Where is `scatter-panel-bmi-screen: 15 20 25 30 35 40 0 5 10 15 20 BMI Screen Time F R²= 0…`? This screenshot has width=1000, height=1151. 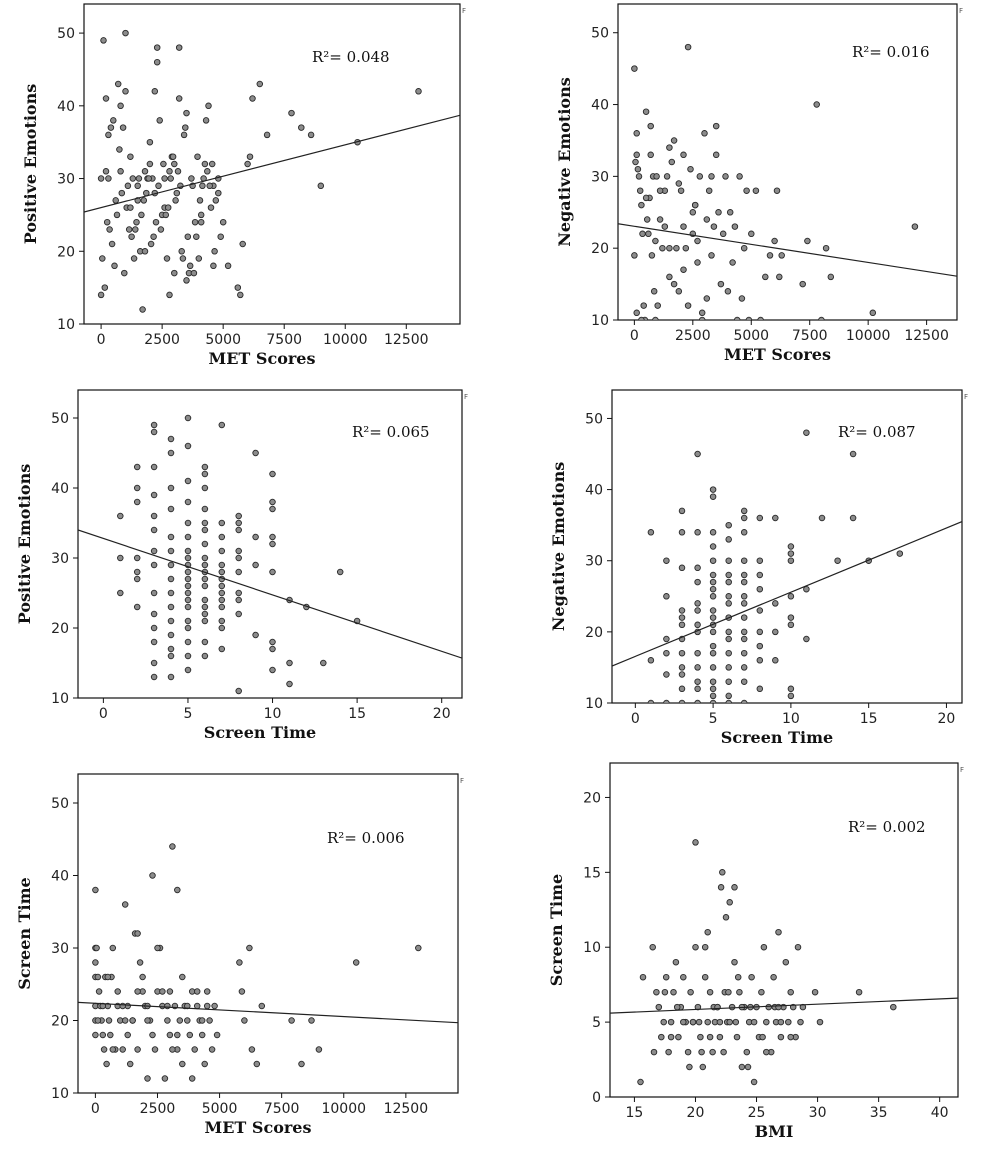 scatter-panel-bmi-screen: 15 20 25 30 35 40 0 5 10 15 20 BMI Screen Time F R²= 0… is located at coordinates (755, 951).